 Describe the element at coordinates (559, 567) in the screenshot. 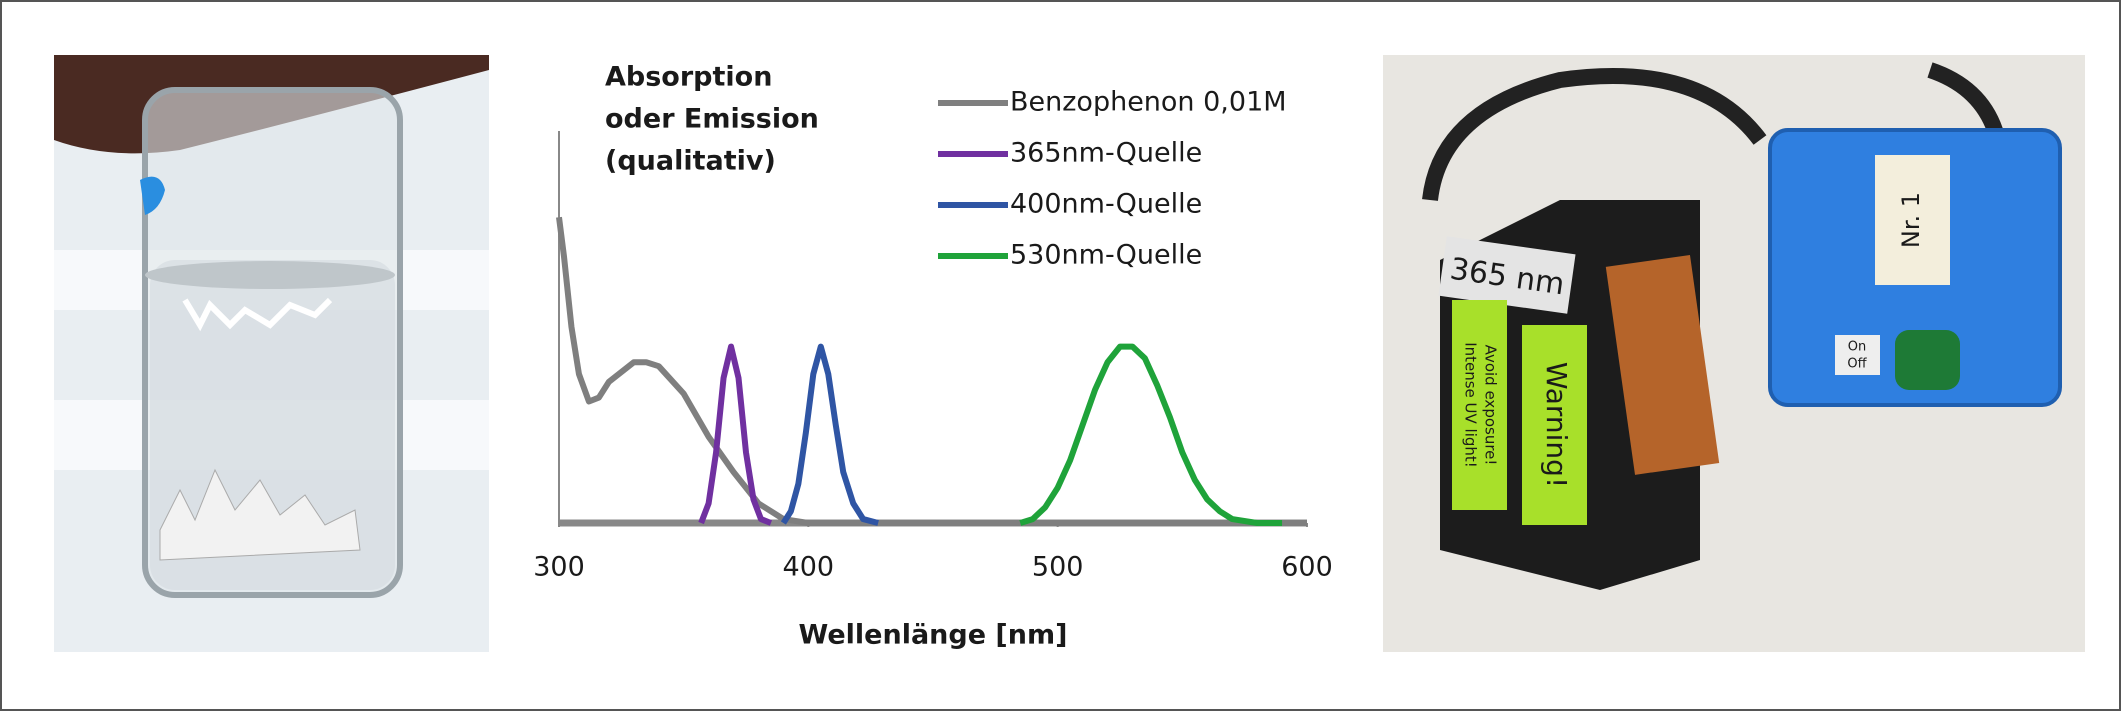

I see `x-tick-label: 300` at that location.